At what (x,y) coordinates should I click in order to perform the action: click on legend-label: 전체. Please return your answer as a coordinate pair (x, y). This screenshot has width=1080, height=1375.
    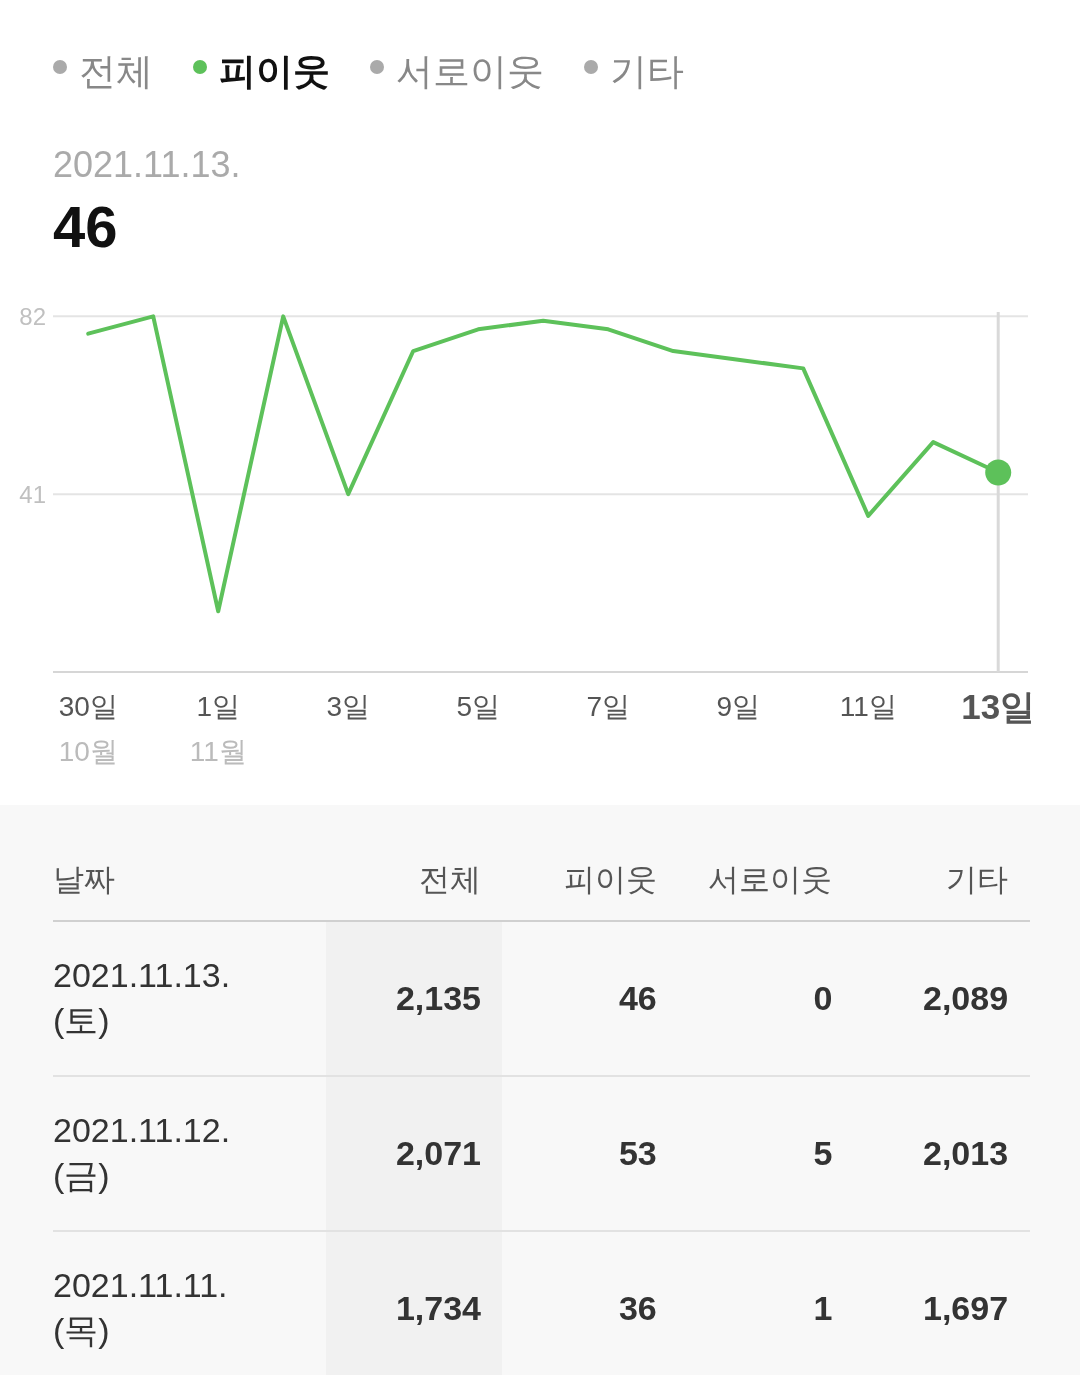
    Looking at the image, I should click on (450, 880).